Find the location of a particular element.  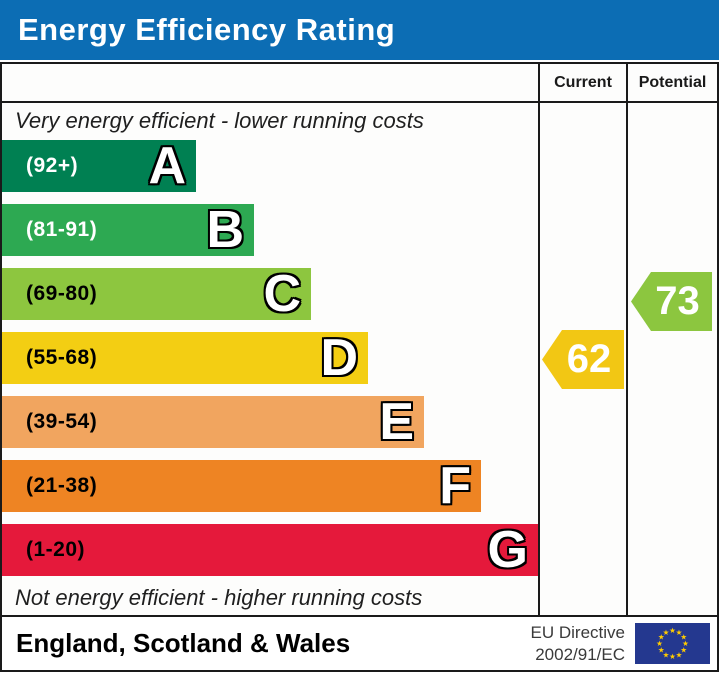

band-c: (69-80) C is located at coordinates (156, 294).